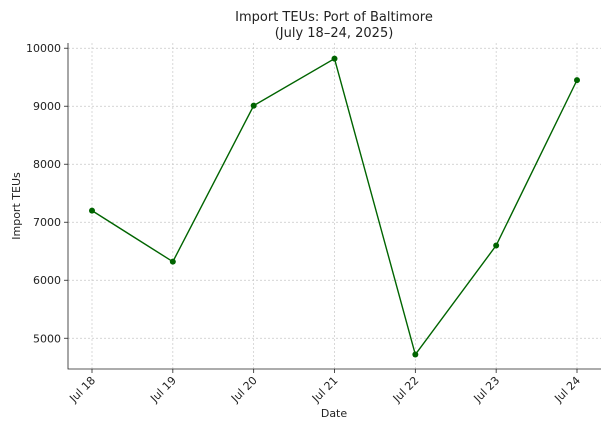  I want to click on x-tick-label: Jul 22, so click(406, 390).